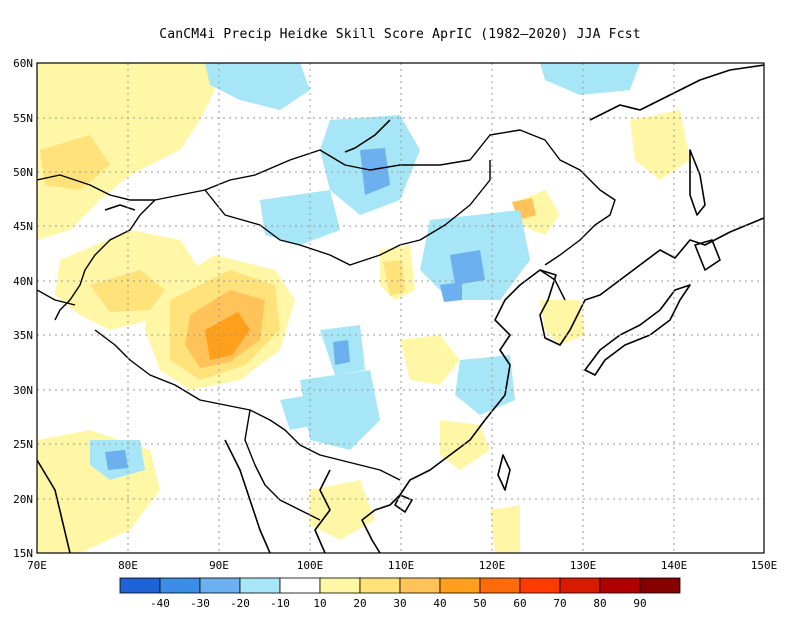 This screenshot has height=618, width=800. I want to click on shade-south-yellow, so click(465, 445).